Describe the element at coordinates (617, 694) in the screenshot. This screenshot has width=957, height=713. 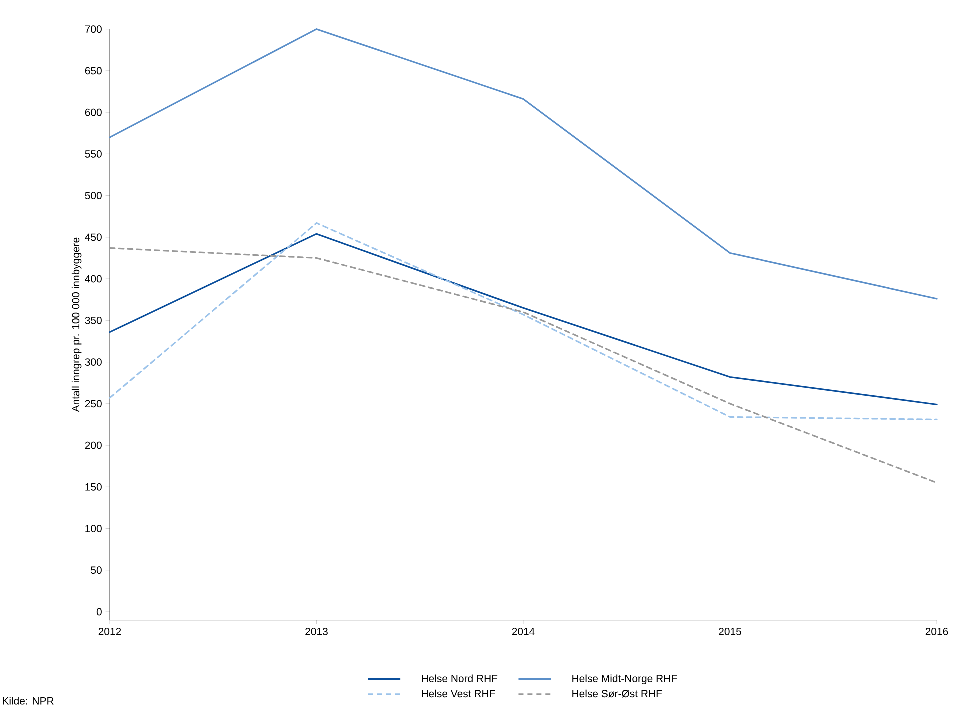
I see `legend-label: Helse Sør-Øst RHF` at that location.